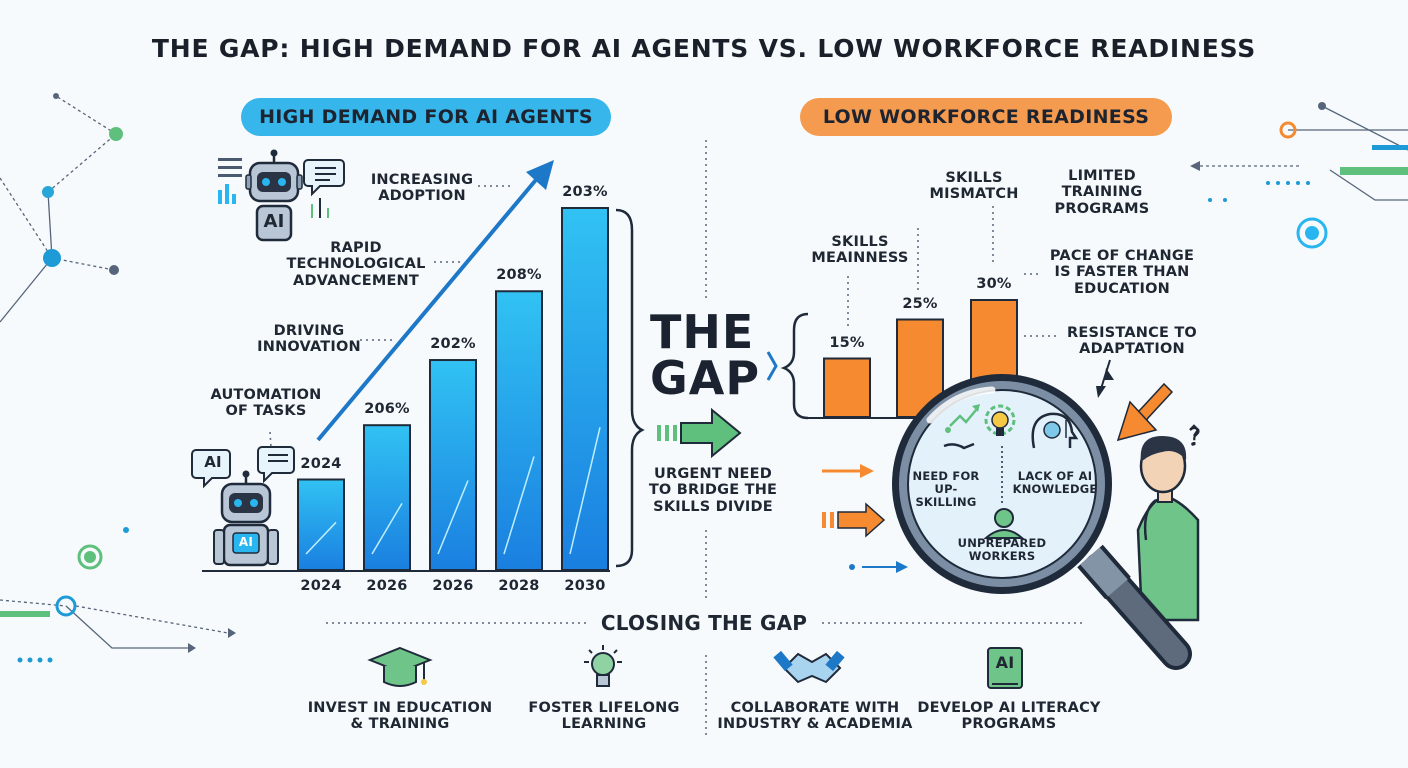  I want to click on readiness-bar-value: 25%, so click(920, 303).